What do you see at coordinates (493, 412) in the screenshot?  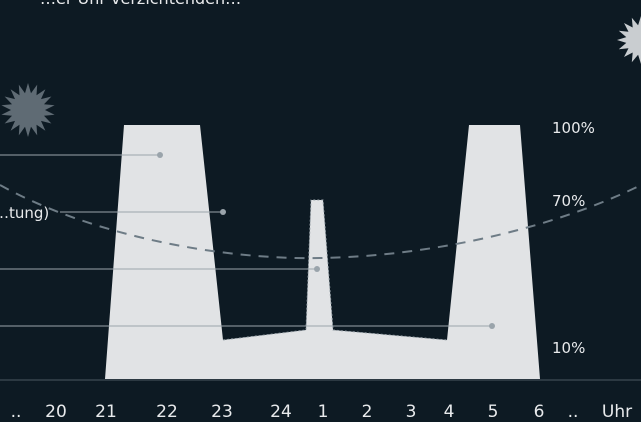 I see `hour-tick: 5` at bounding box center [493, 412].